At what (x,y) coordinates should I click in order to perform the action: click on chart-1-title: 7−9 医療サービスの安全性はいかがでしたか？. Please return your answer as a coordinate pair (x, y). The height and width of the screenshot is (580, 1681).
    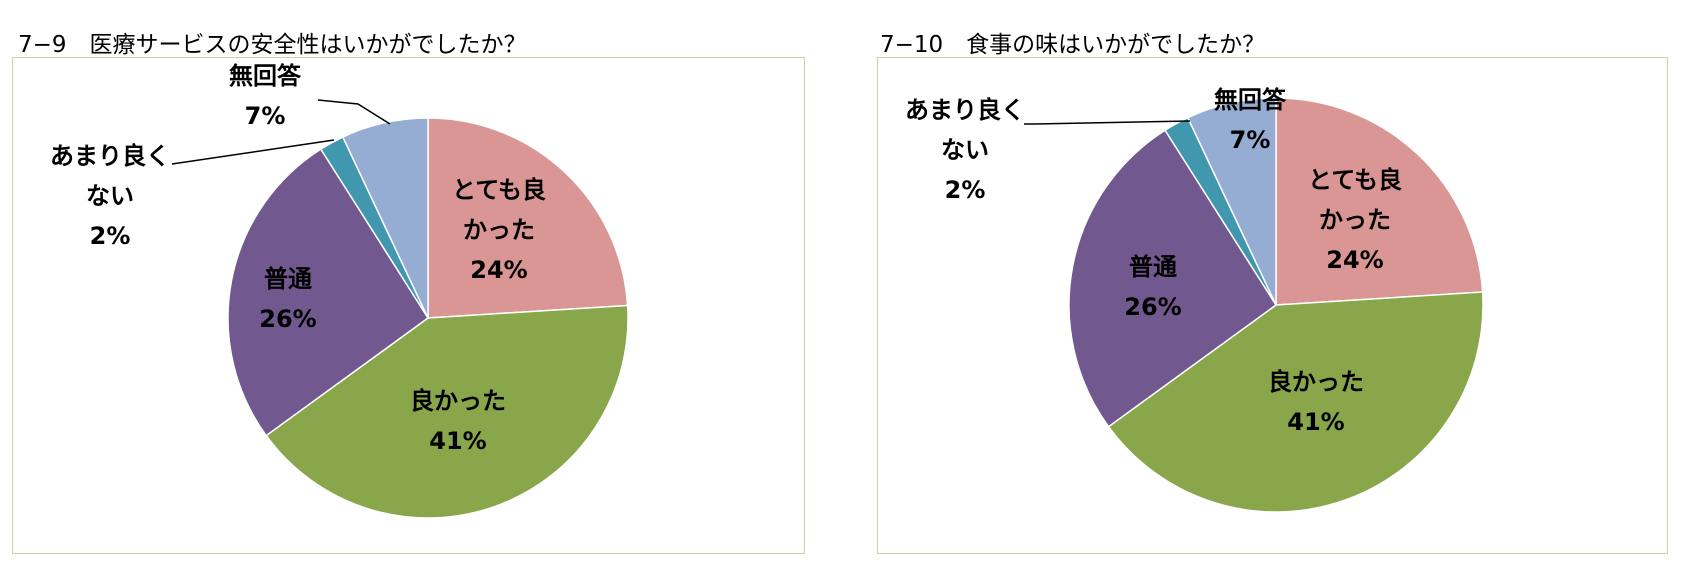
    Looking at the image, I should click on (272, 45).